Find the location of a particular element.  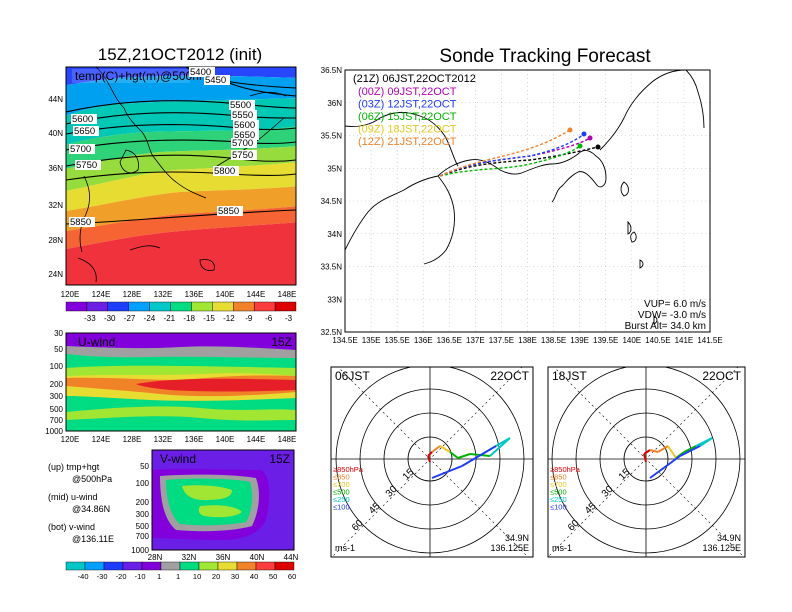

u-wind-time: 15Z is located at coordinates (281, 342).